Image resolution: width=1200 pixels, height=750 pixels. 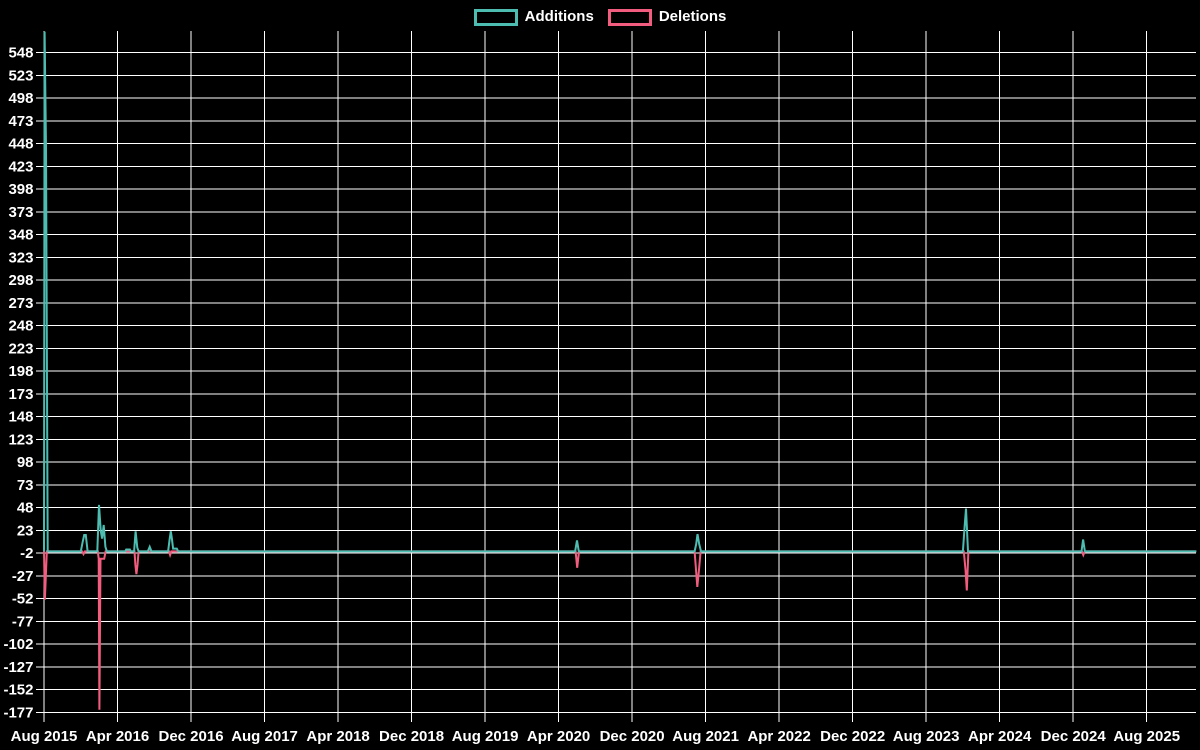 I want to click on x-axis-label: Apr 2022, so click(x=778, y=736).